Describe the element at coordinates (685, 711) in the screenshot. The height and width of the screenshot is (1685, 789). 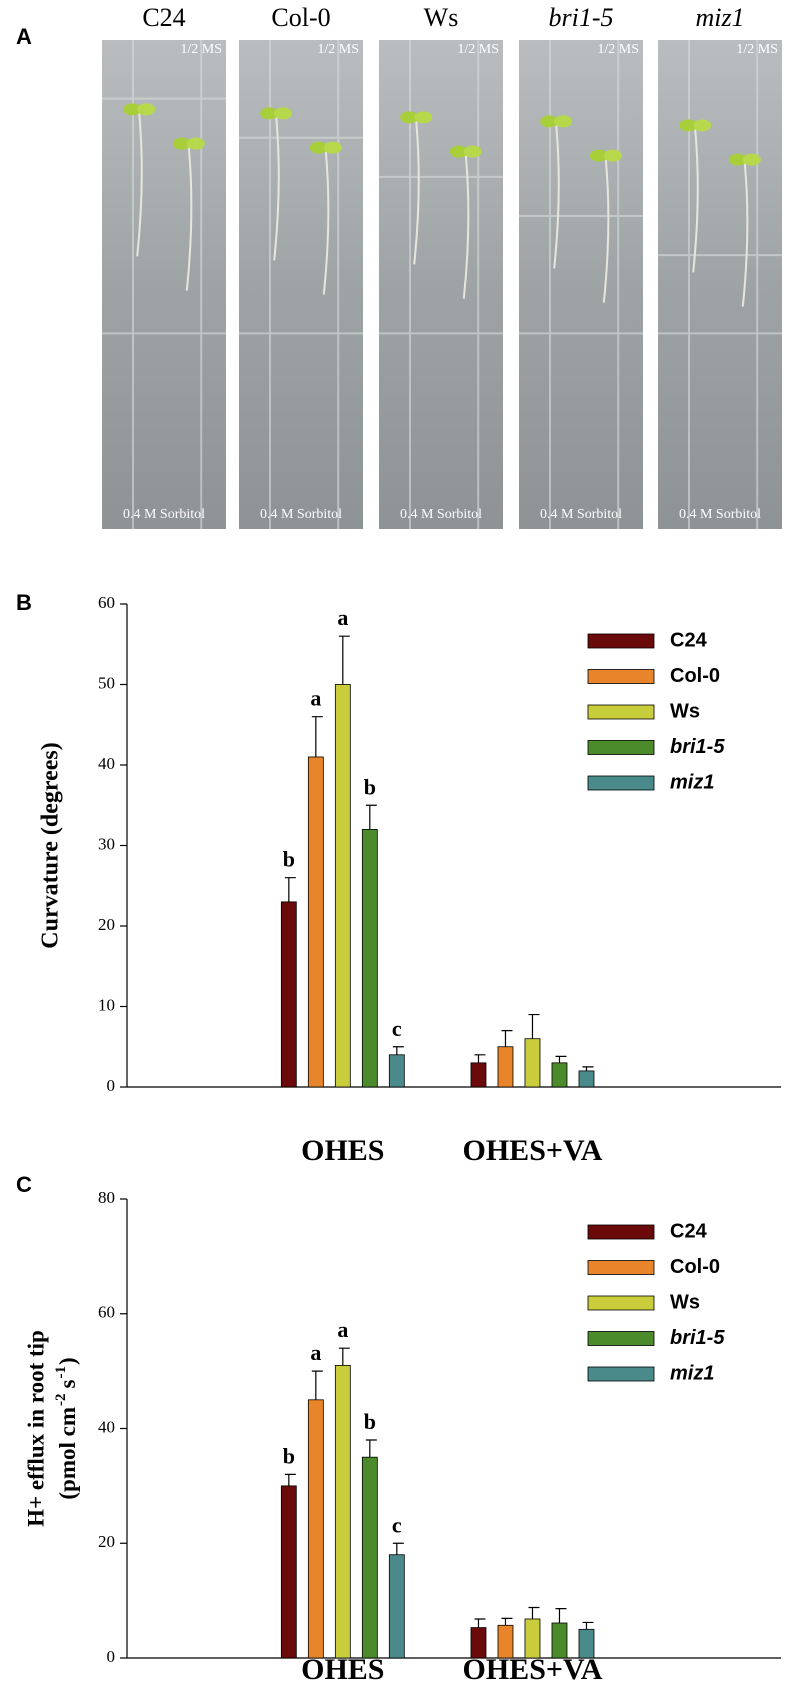
I see `legend-label: Ws` at that location.